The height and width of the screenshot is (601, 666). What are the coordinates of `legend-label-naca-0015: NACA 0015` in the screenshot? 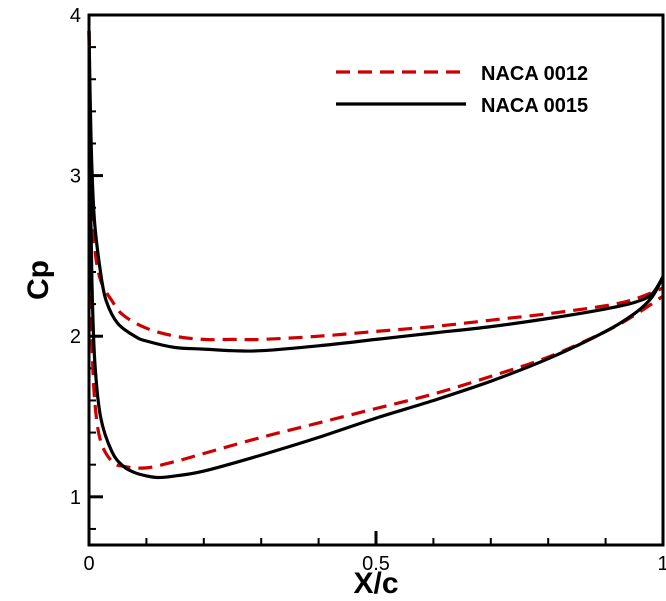 It's located at (534, 106).